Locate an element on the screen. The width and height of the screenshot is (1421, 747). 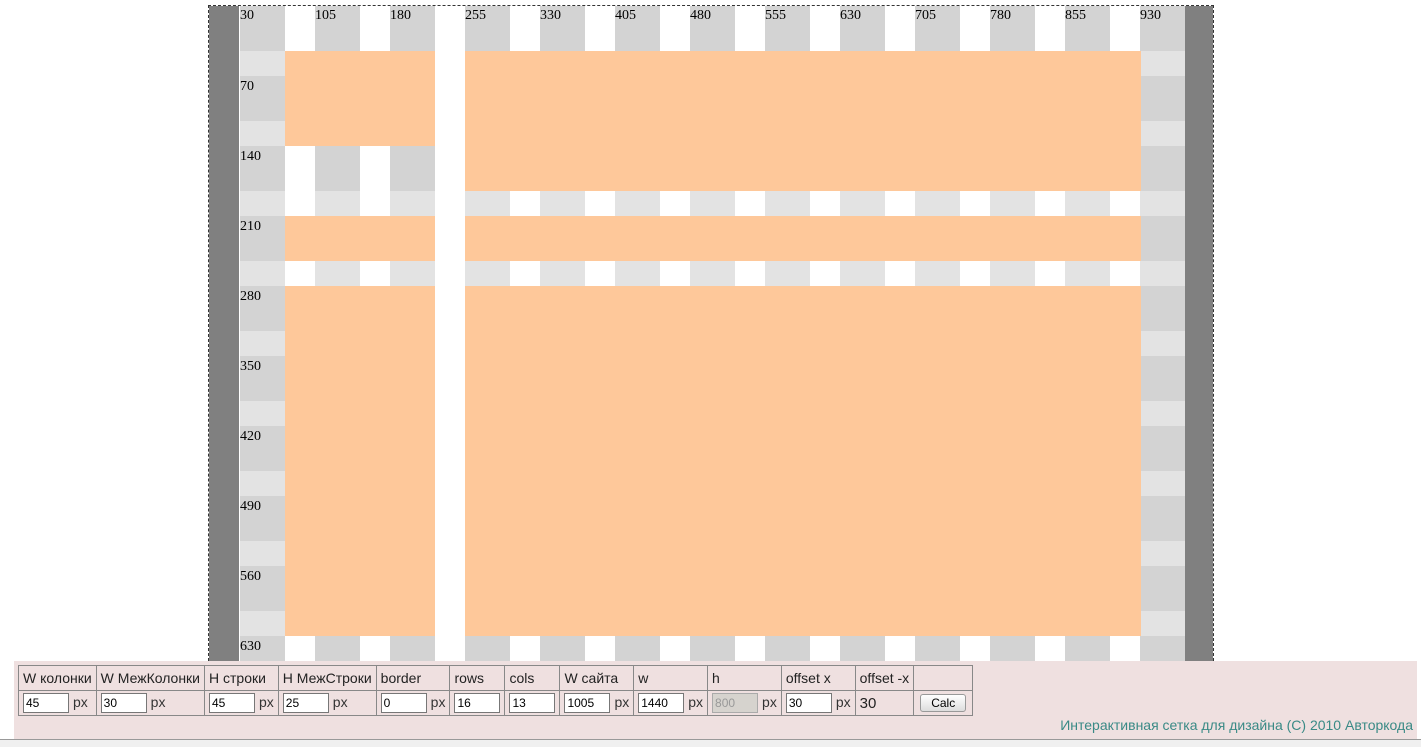
row-height-input is located at coordinates (232, 703).